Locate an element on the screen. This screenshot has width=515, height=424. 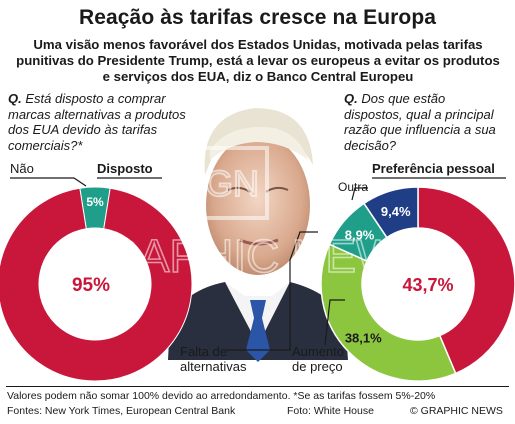
pointer-line-nao is located at coordinates (48, 182).